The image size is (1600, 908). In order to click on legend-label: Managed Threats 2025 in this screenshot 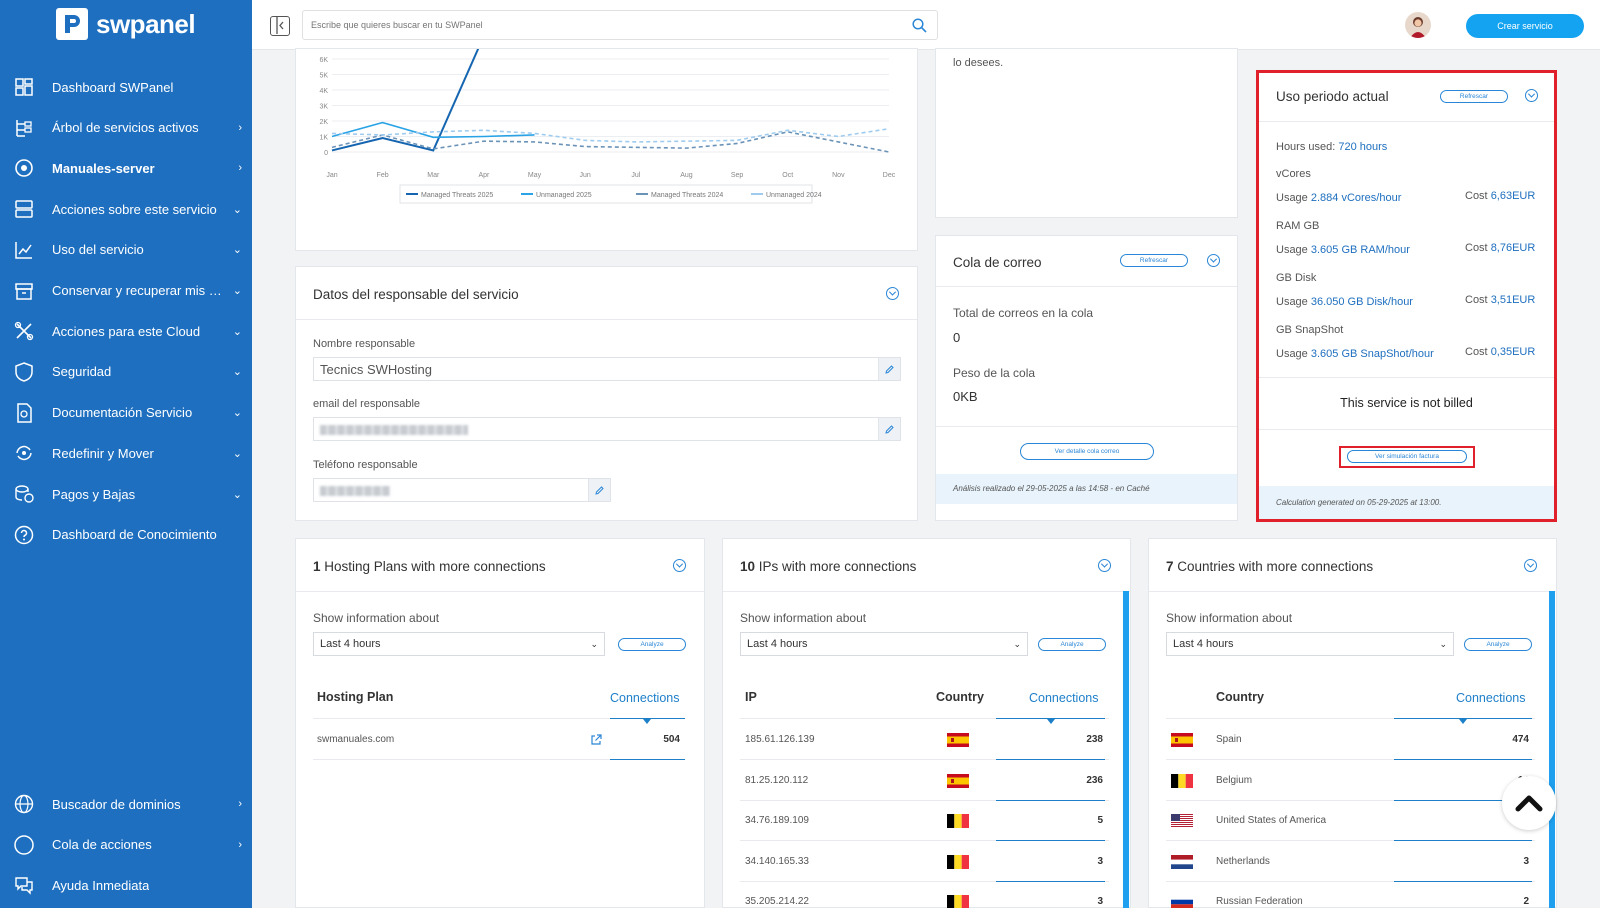, I will do `click(457, 195)`.